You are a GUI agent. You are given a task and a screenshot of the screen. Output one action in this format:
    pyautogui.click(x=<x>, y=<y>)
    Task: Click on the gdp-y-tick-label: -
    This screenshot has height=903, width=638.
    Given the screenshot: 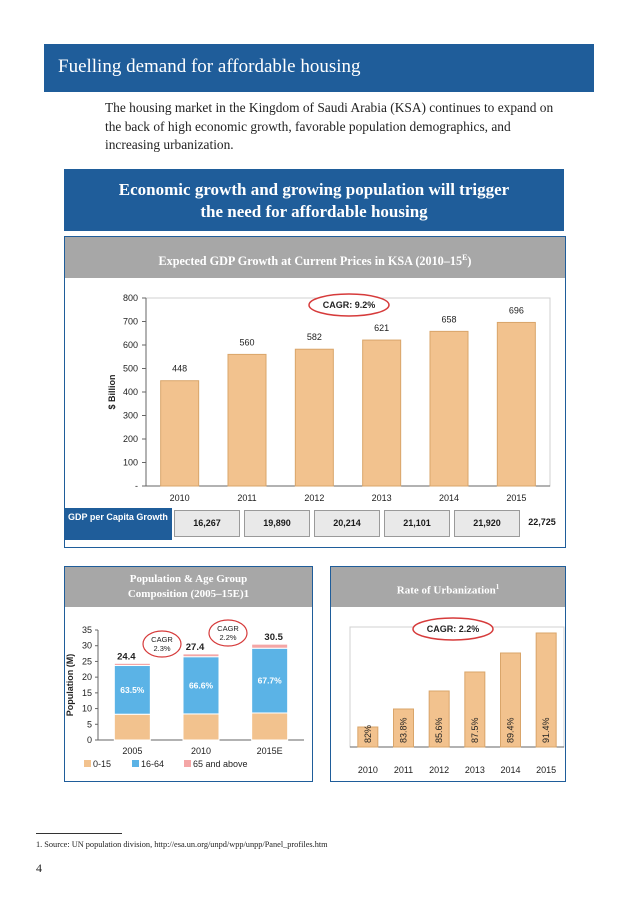 What is the action you would take?
    pyautogui.click(x=136, y=486)
    